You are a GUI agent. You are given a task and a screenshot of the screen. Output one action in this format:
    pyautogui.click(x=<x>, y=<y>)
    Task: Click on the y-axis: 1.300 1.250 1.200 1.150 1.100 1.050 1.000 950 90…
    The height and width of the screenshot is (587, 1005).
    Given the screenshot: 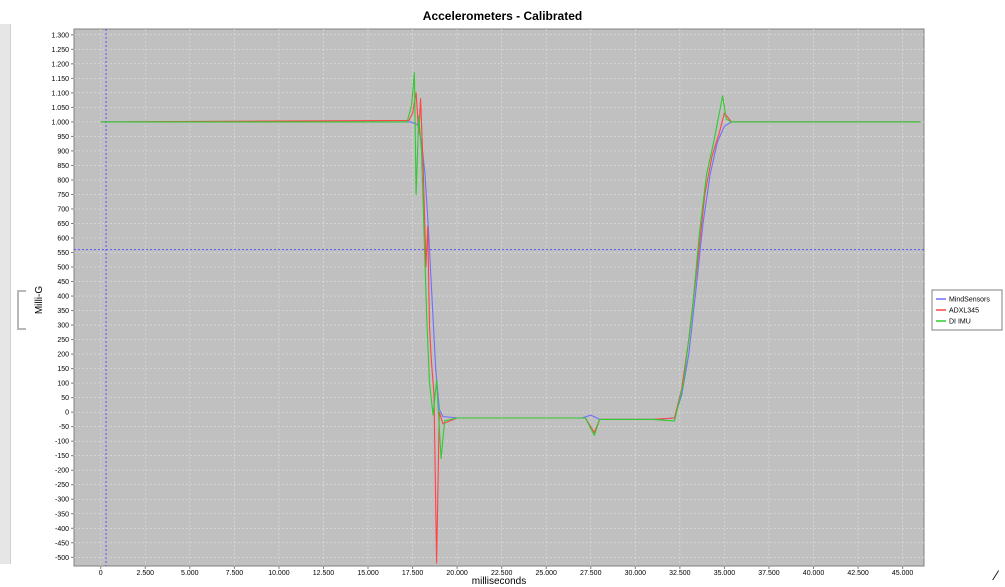 What is the action you would take?
    pyautogui.click(x=62, y=297)
    